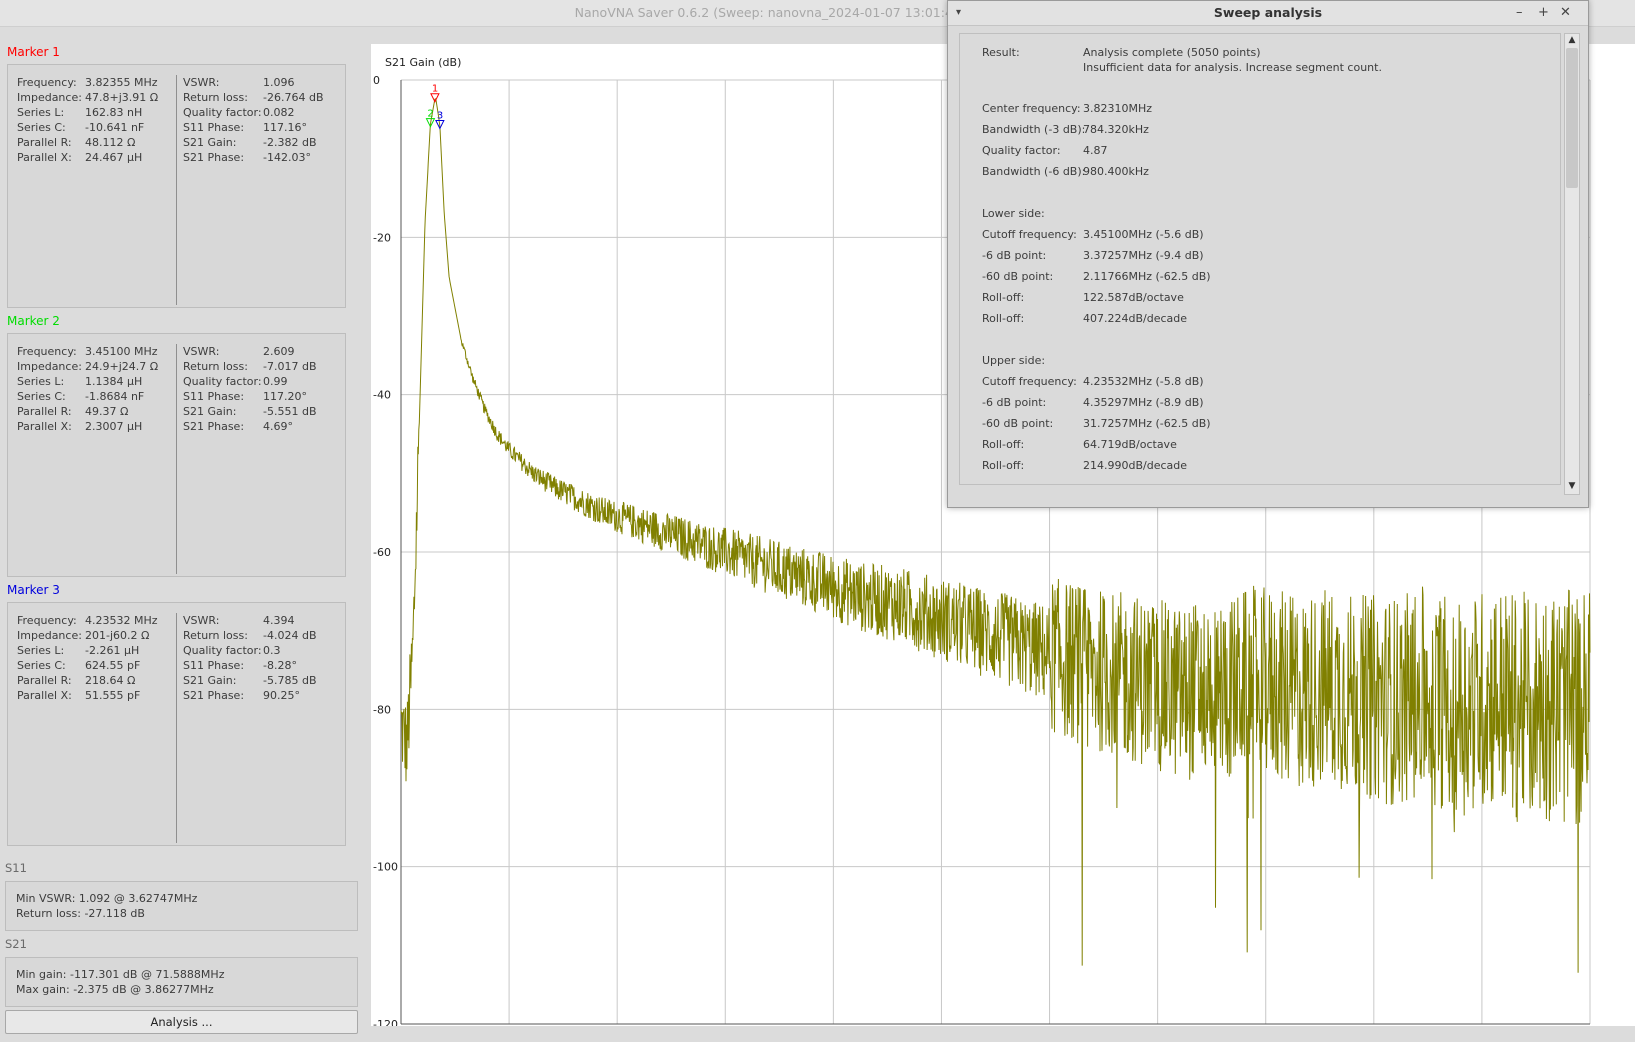 Image resolution: width=1635 pixels, height=1042 pixels. What do you see at coordinates (279, 351) in the screenshot?
I see `marker-field-value: 2.609` at bounding box center [279, 351].